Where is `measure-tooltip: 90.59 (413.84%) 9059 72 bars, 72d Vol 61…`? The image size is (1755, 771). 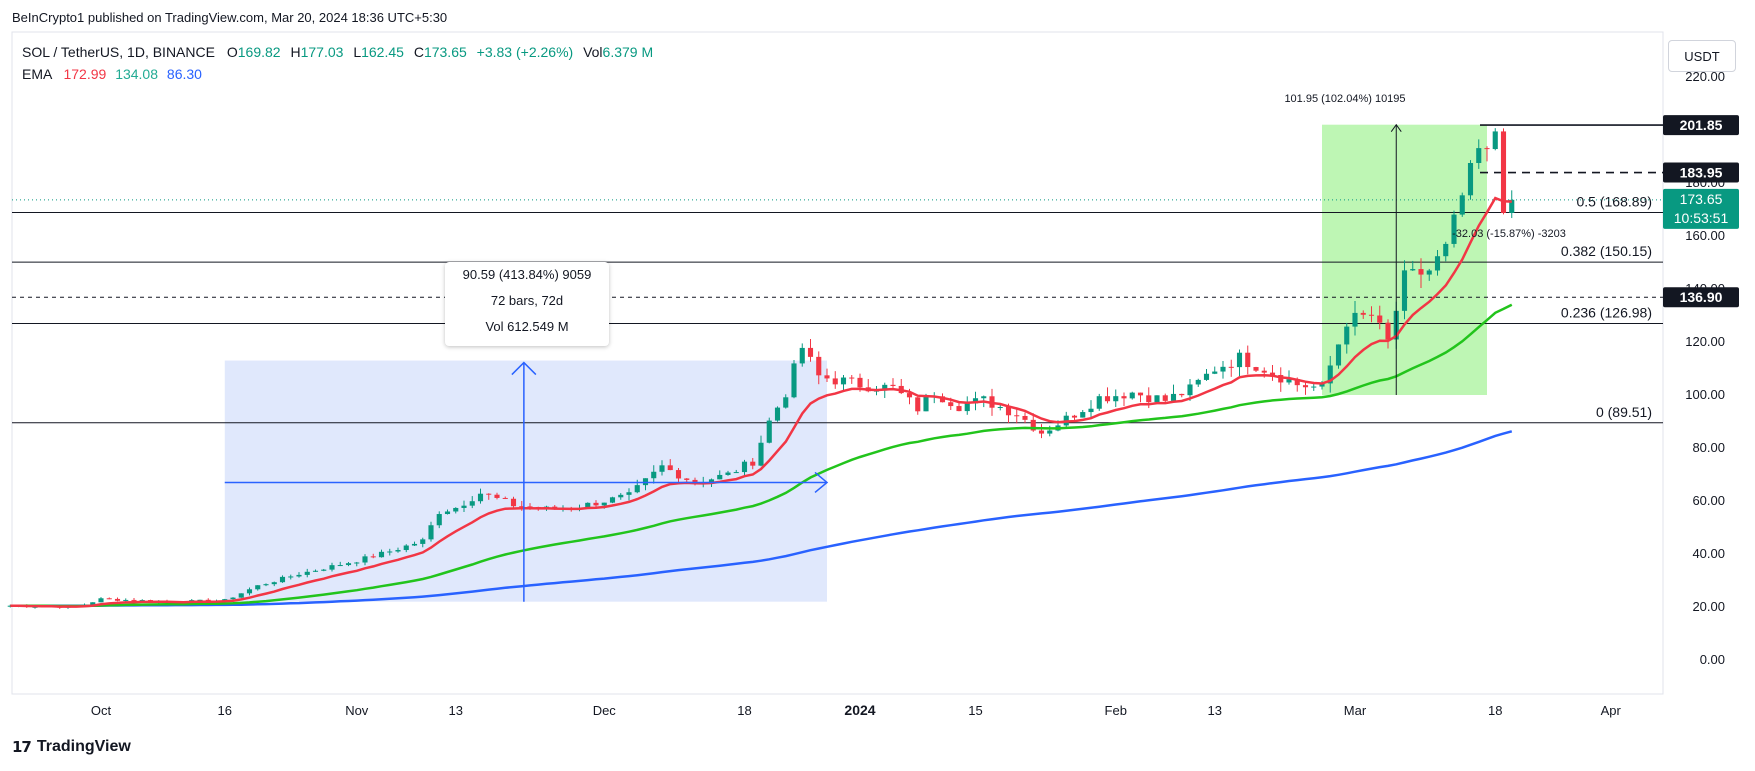 measure-tooltip: 90.59 (413.84%) 9059 72 bars, 72d Vol 61… is located at coordinates (527, 304).